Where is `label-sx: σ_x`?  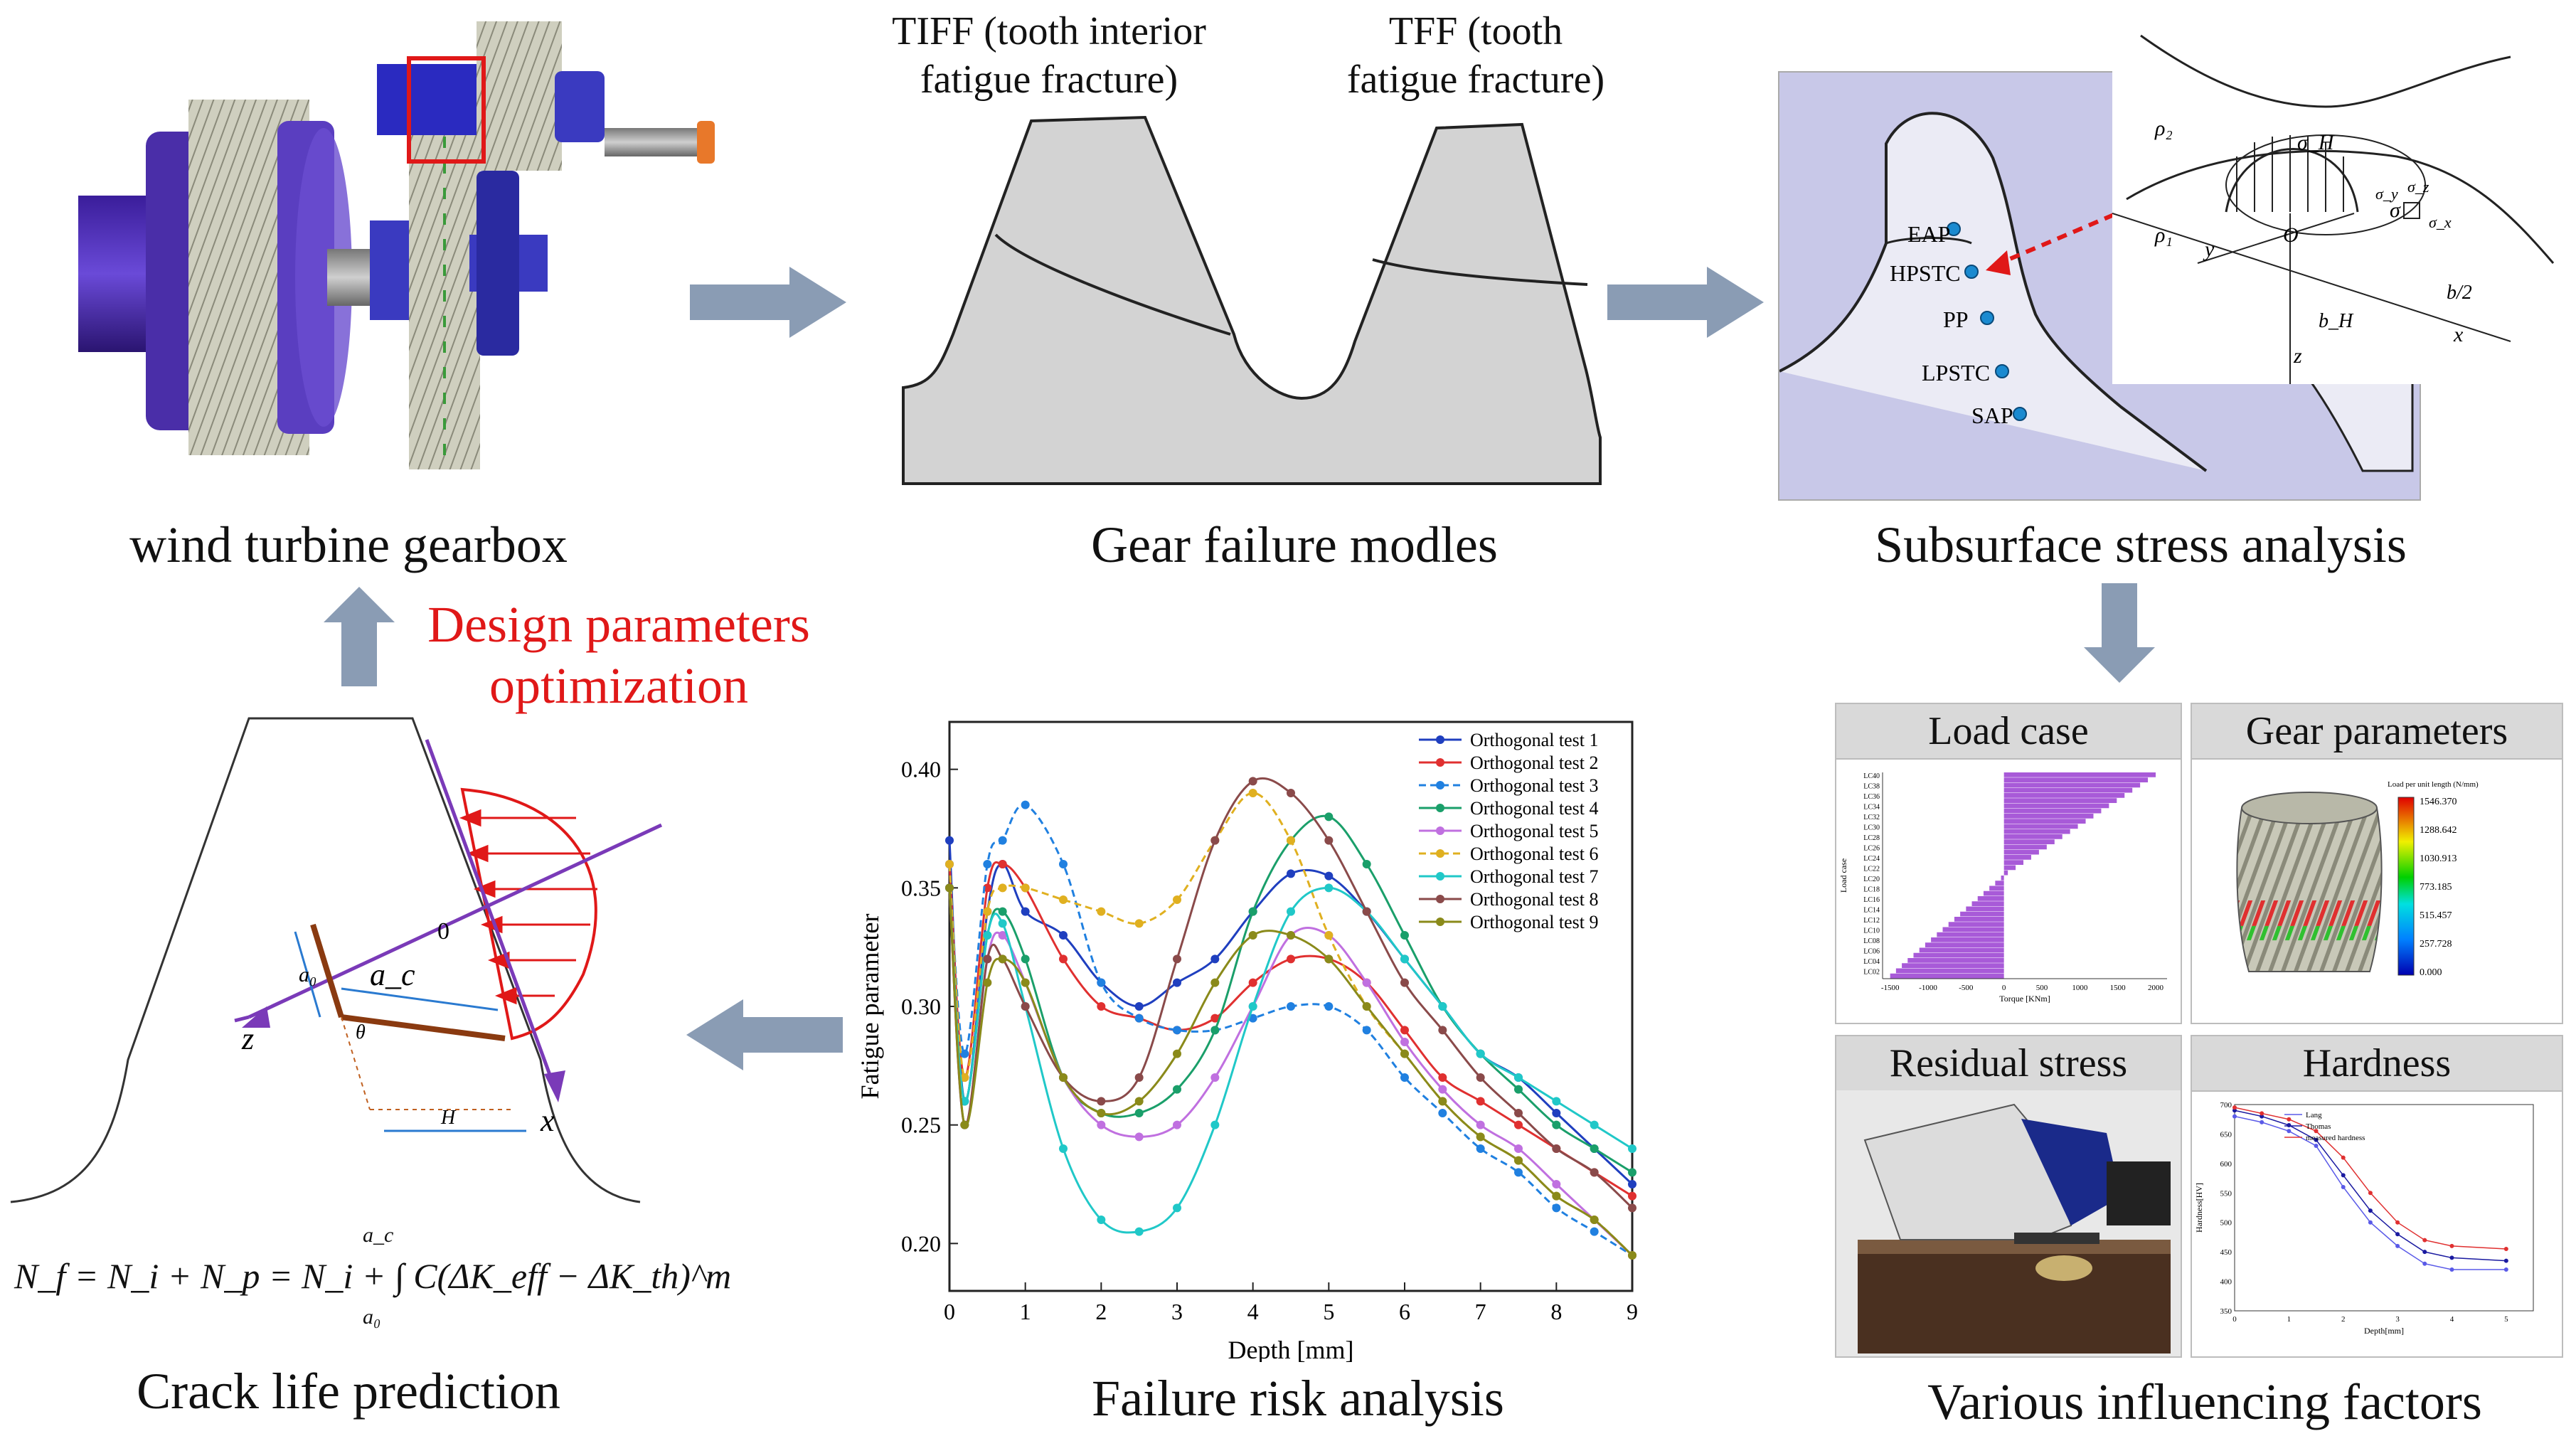 label-sx: σ_x is located at coordinates (2440, 222).